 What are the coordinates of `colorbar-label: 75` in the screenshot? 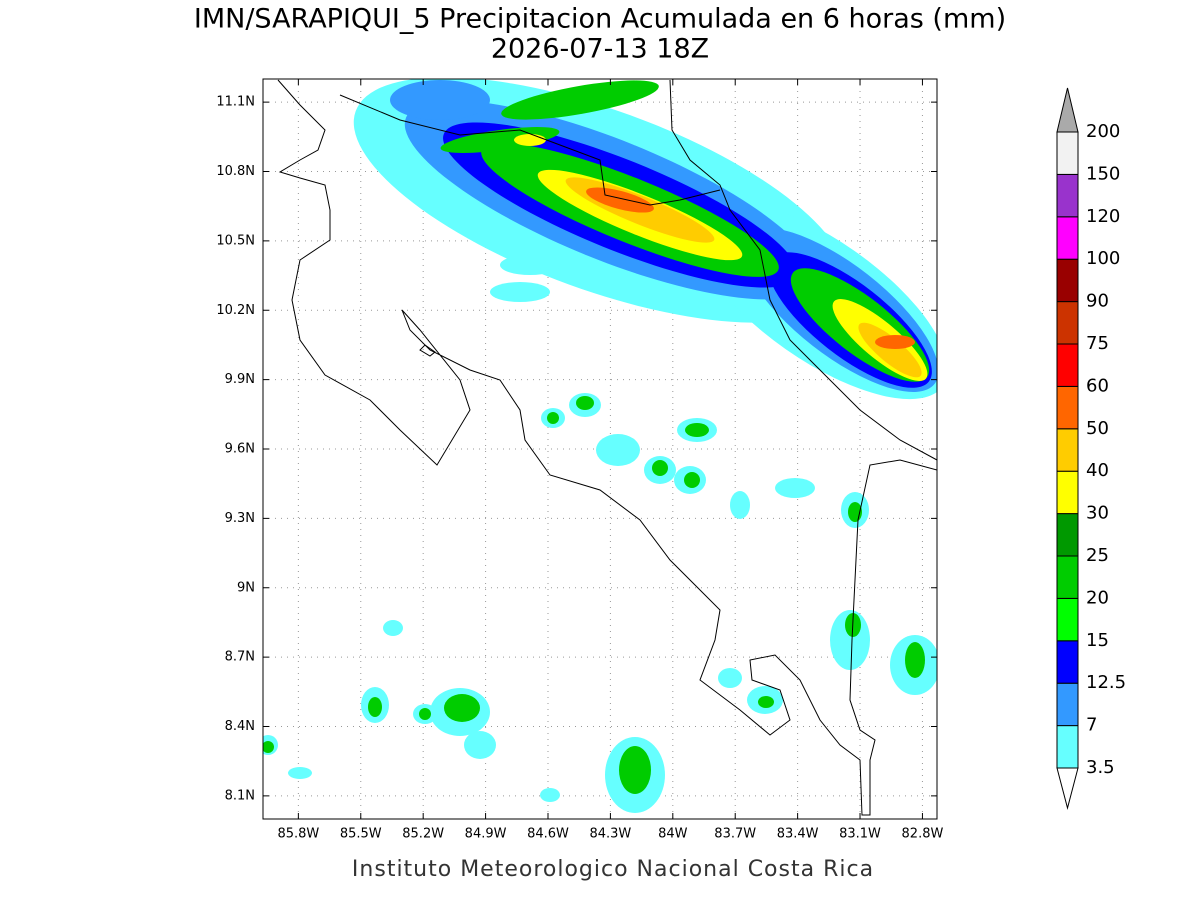 It's located at (1097, 343).